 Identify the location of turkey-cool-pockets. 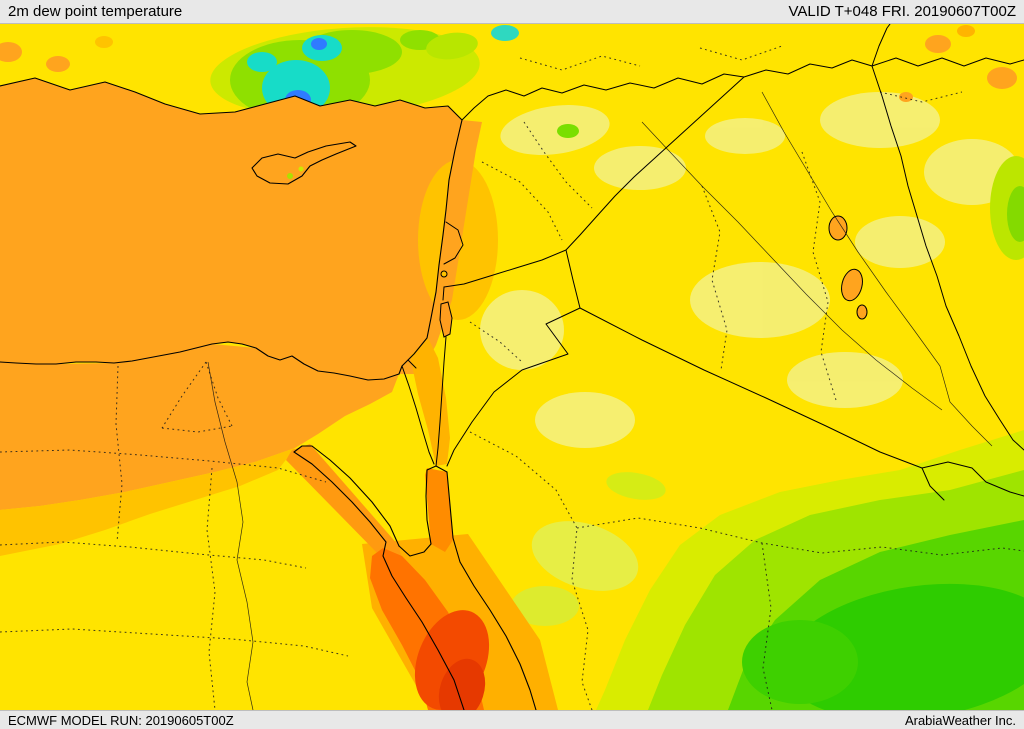
(394, 81).